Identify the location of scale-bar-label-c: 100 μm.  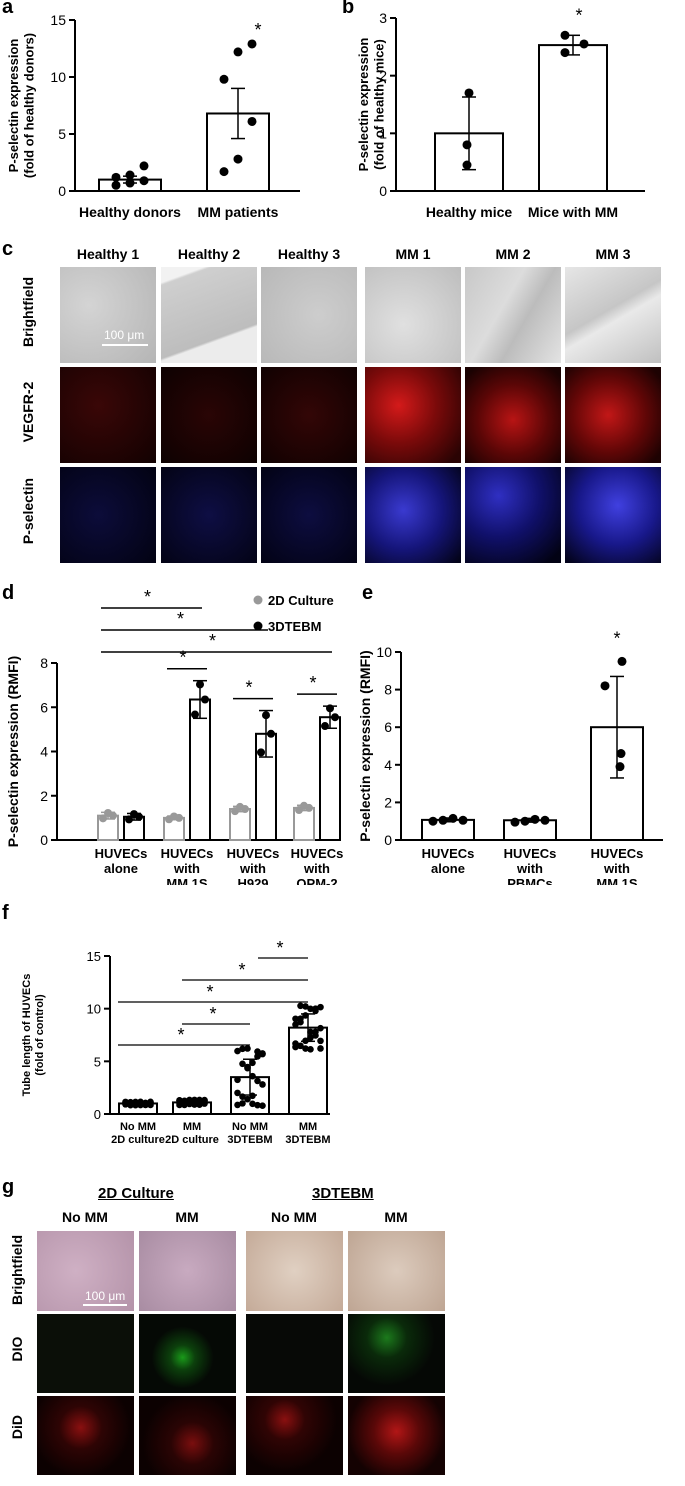
(124, 335).